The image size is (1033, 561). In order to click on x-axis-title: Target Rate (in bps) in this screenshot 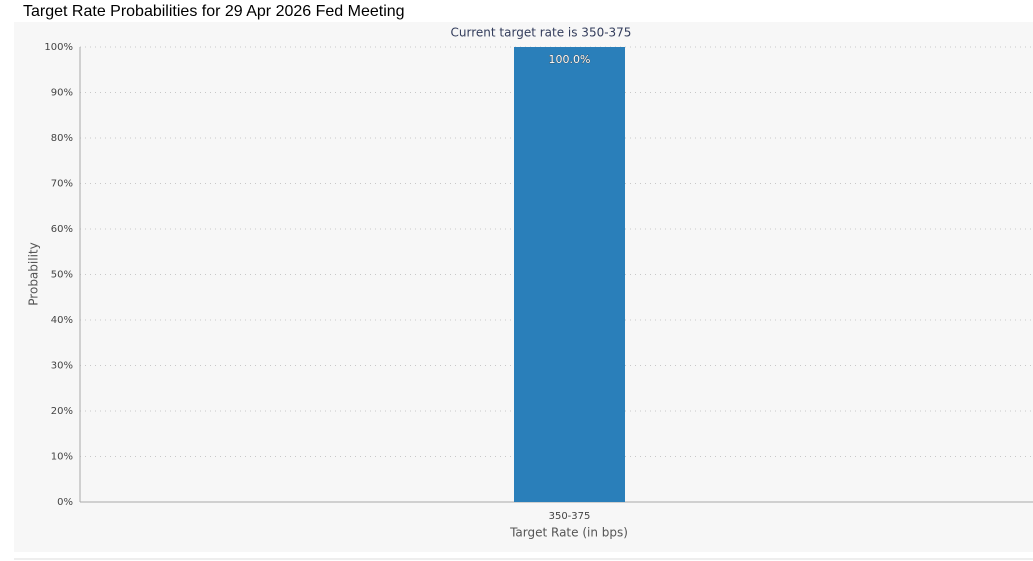, I will do `click(568, 533)`.